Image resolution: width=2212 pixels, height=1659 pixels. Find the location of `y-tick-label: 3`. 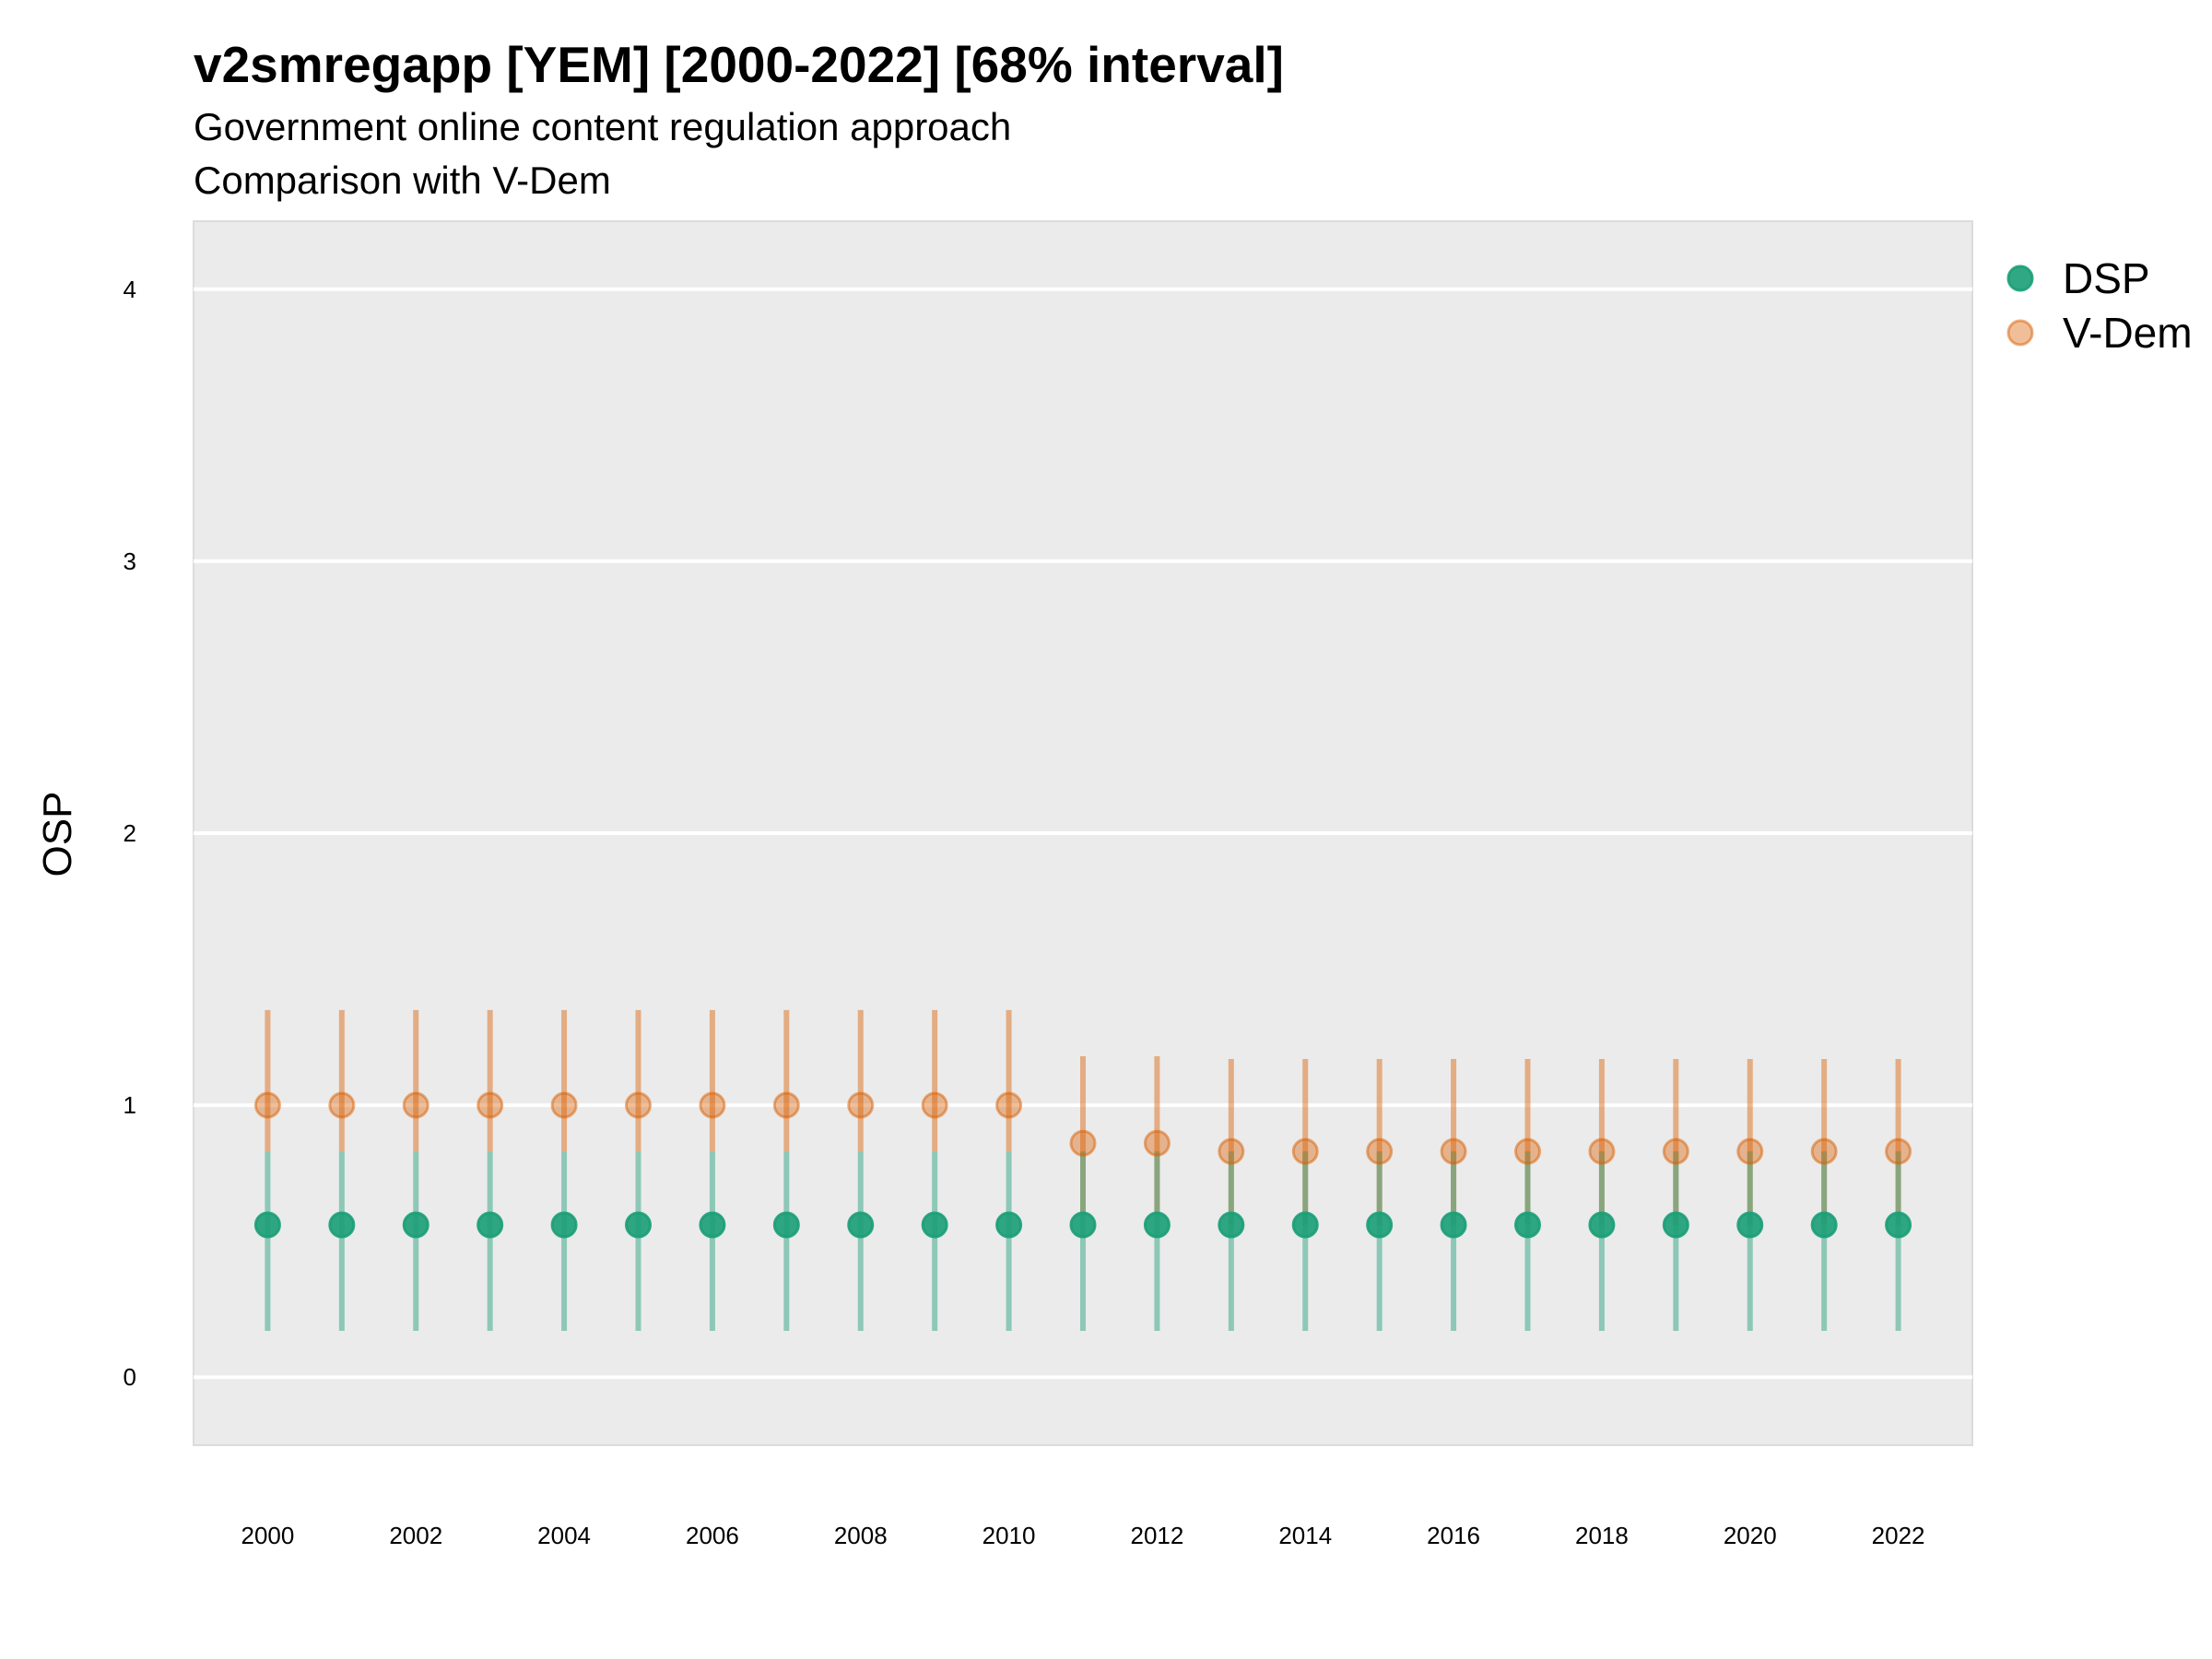

y-tick-label: 3 is located at coordinates (130, 561).